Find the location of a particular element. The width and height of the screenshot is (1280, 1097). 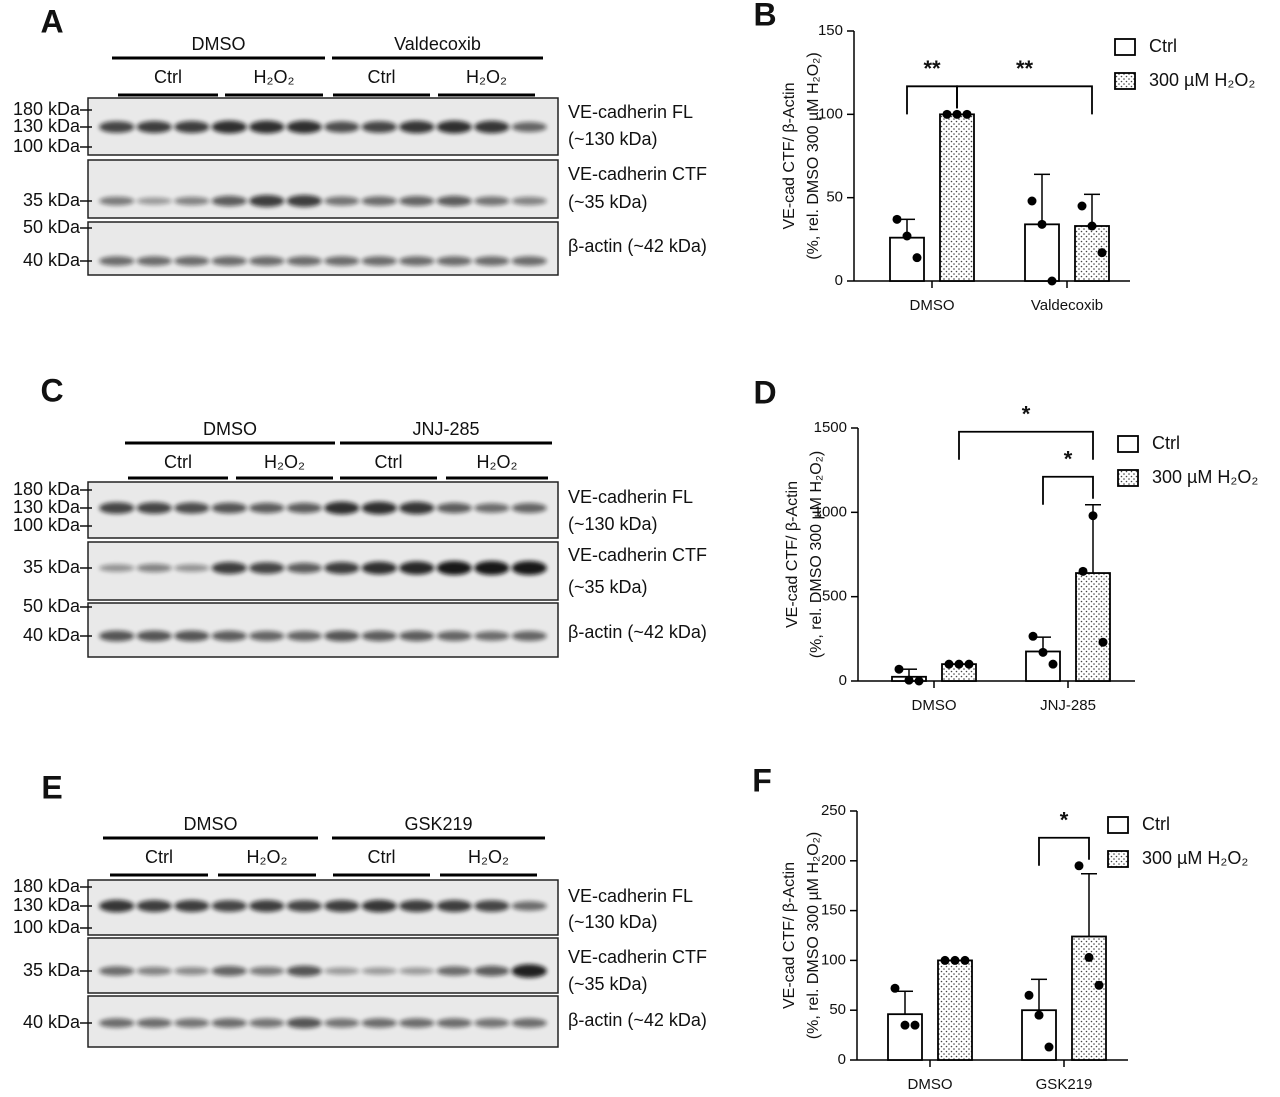

x-tick-label: GSK219 is located at coordinates (1064, 1084).